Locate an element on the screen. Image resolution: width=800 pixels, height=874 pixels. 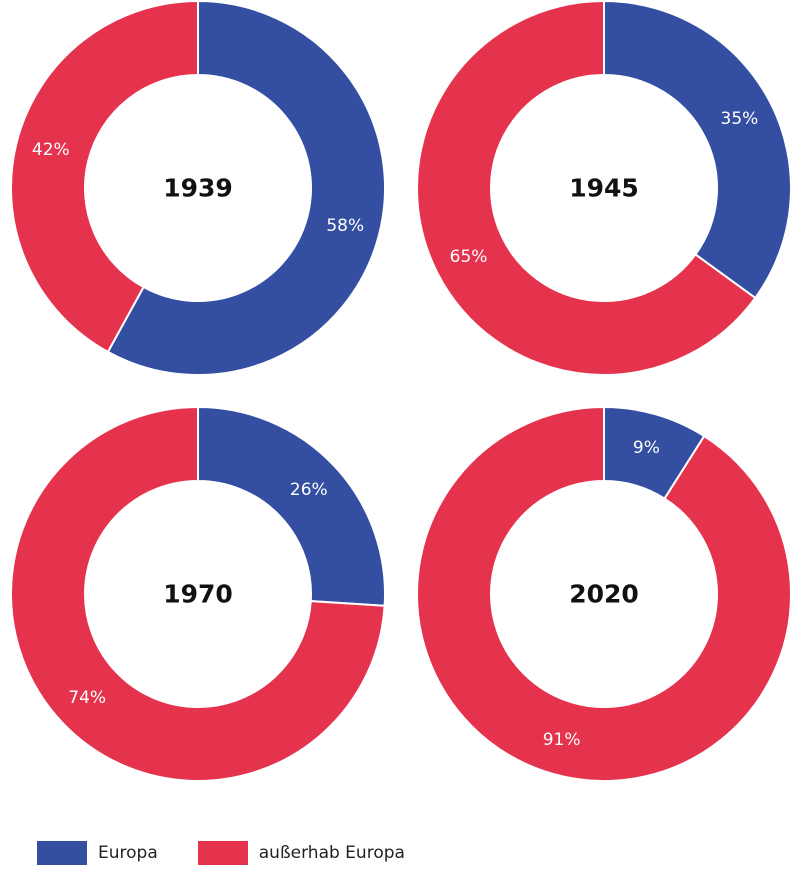
center-label-2020: 2020 is located at coordinates (604, 594).